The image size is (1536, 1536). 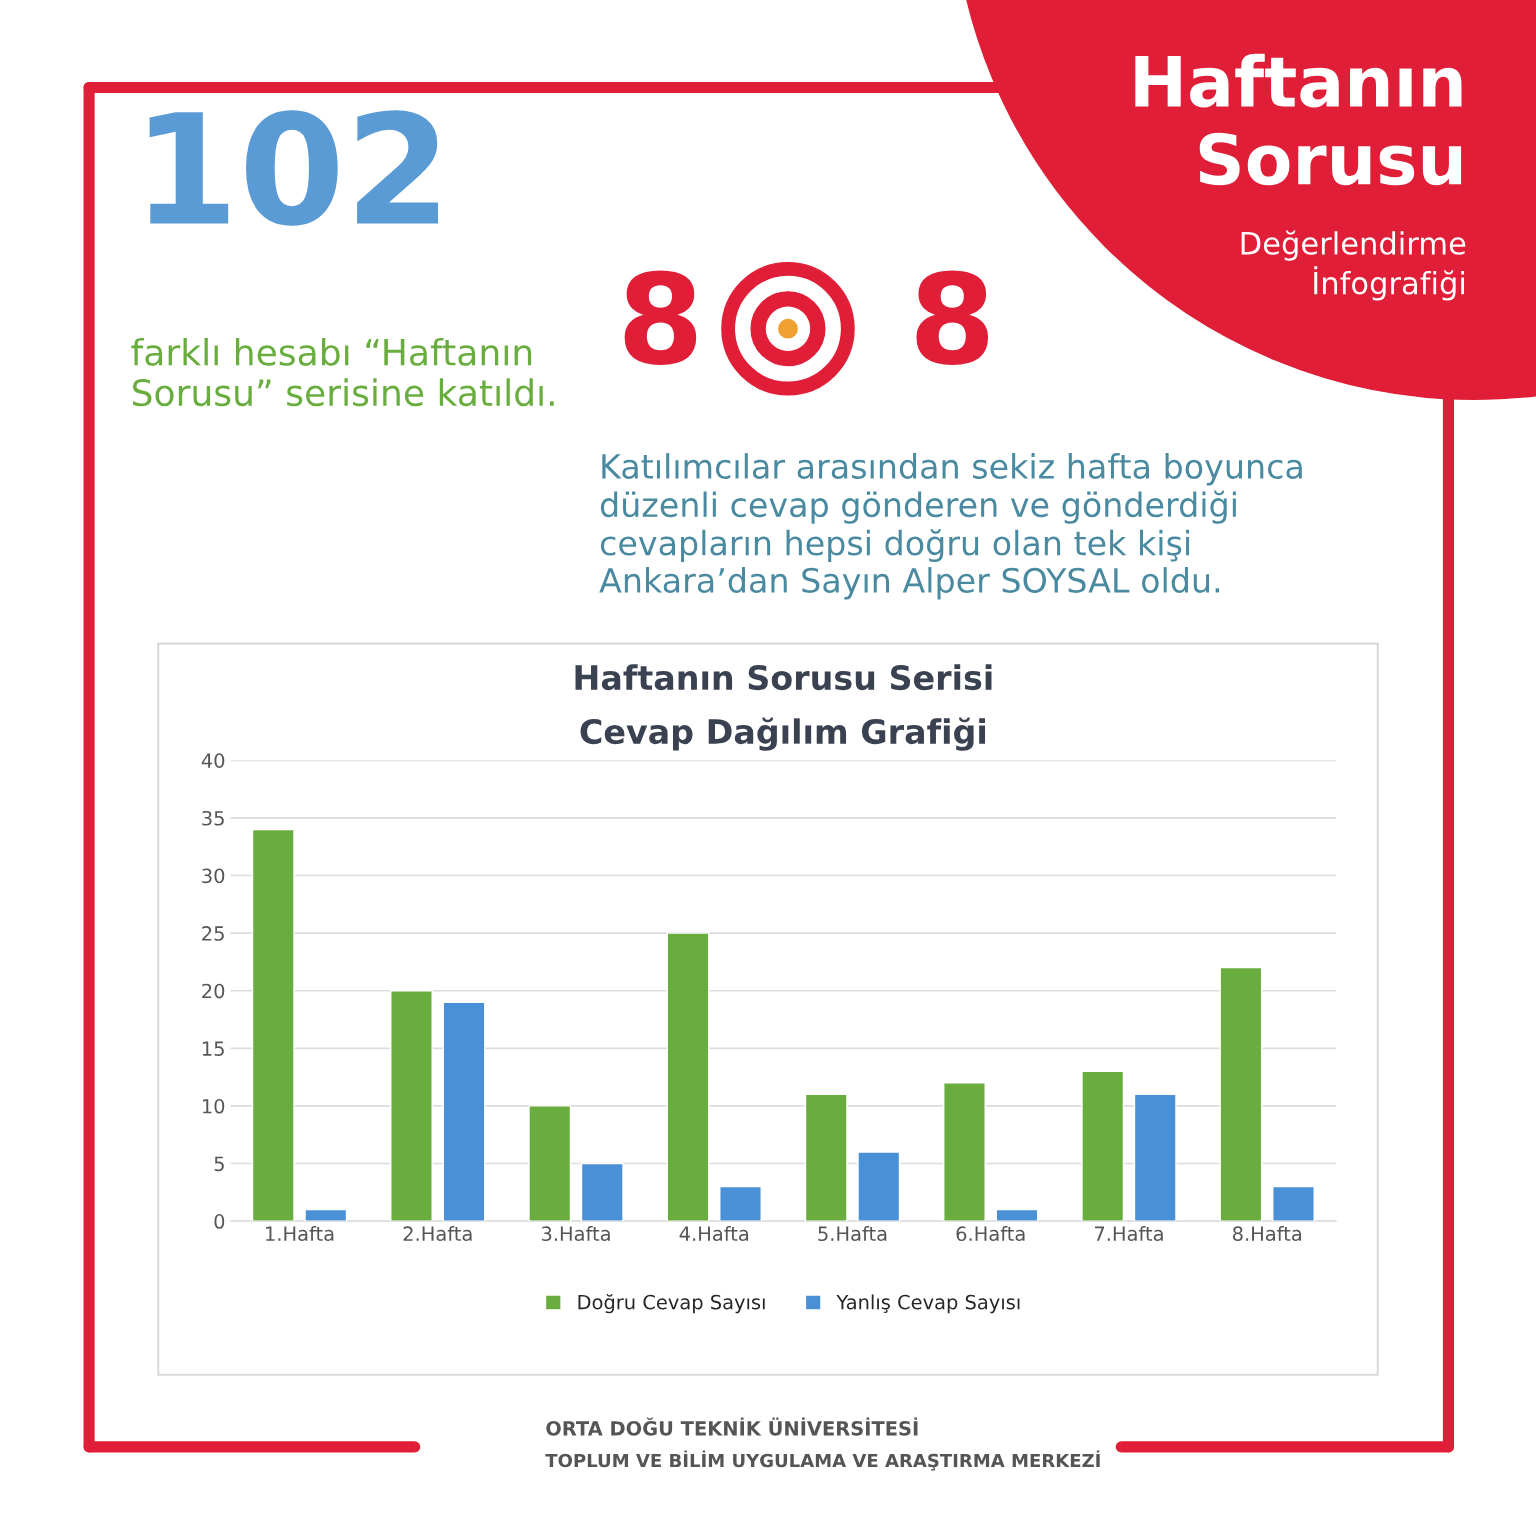 What do you see at coordinates (213, 1106) in the screenshot?
I see `y-tick-label: 10` at bounding box center [213, 1106].